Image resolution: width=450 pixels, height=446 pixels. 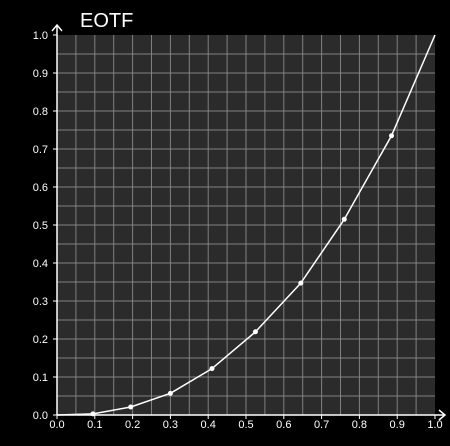 I want to click on x-tick-label: 0.6, so click(x=283, y=425).